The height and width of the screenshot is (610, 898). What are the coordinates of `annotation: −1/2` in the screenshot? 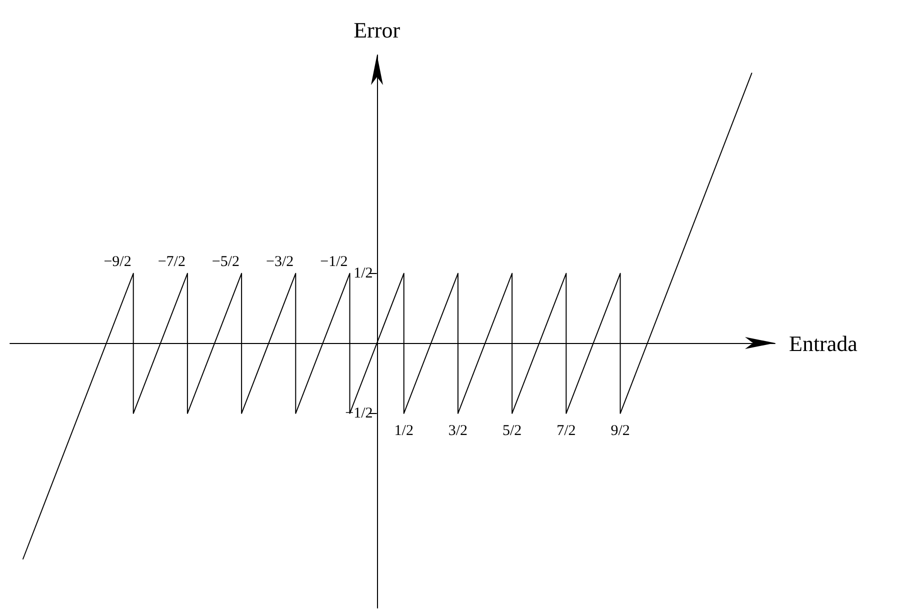 It's located at (334, 262).